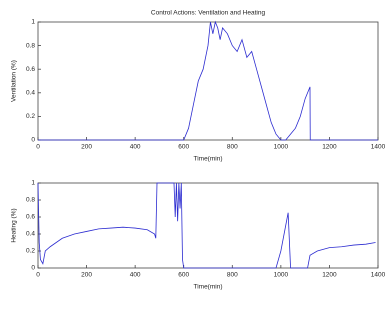 This screenshot has height=320, width=392. Describe the element at coordinates (208, 13) in the screenshot. I see `chart-title: Control Actions: Ventilation and Heating` at that location.